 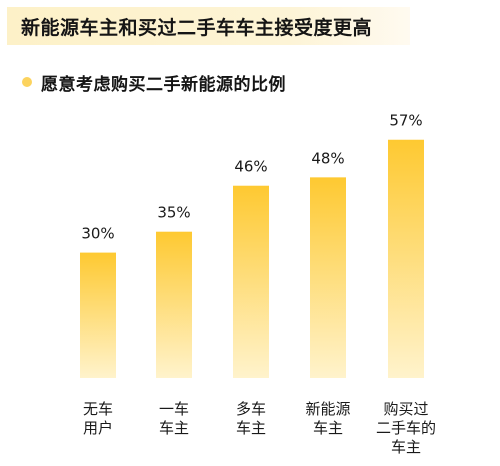 What do you see at coordinates (97, 234) in the screenshot?
I see `value-label-0: 30%` at bounding box center [97, 234].